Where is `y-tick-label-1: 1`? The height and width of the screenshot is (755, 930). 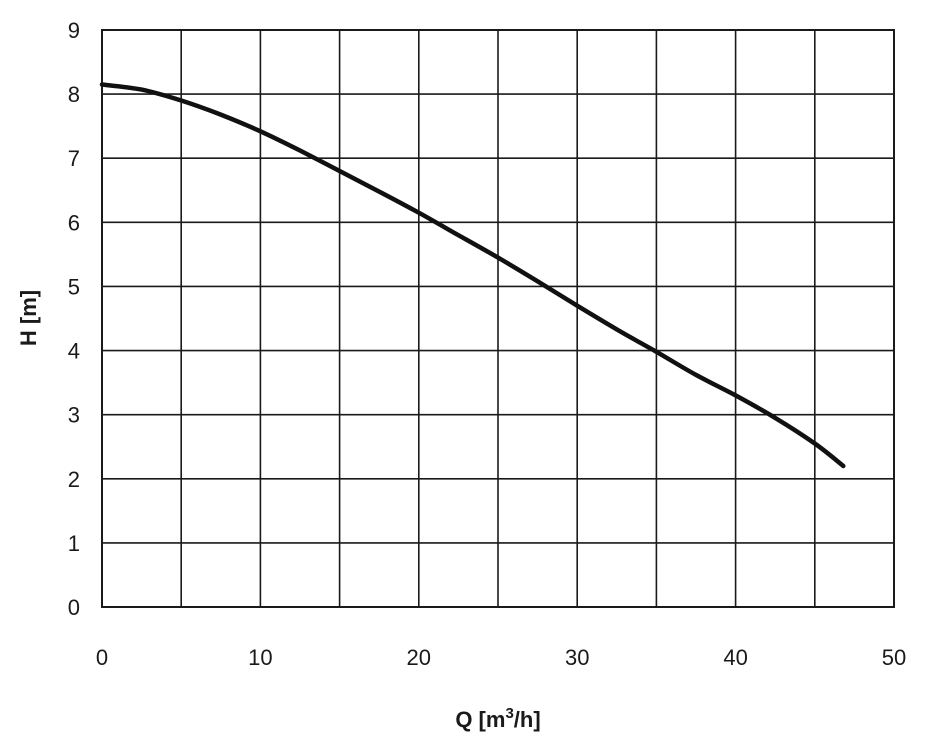
y-tick-label-1: 1 is located at coordinates (74, 543).